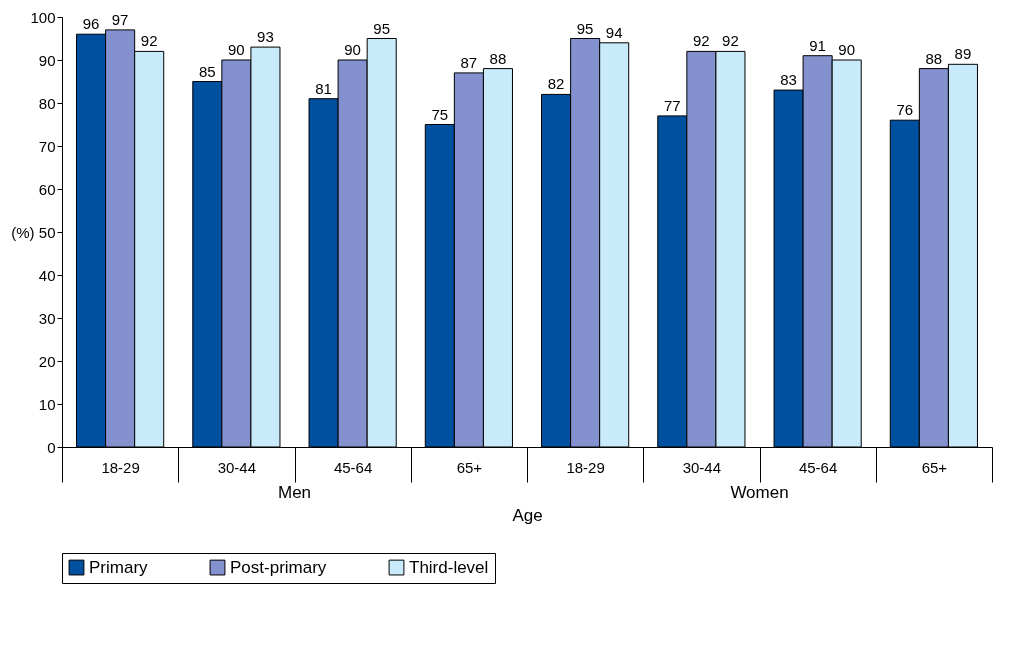  What do you see at coordinates (440, 114) in the screenshot?
I see `data-label: 75` at bounding box center [440, 114].